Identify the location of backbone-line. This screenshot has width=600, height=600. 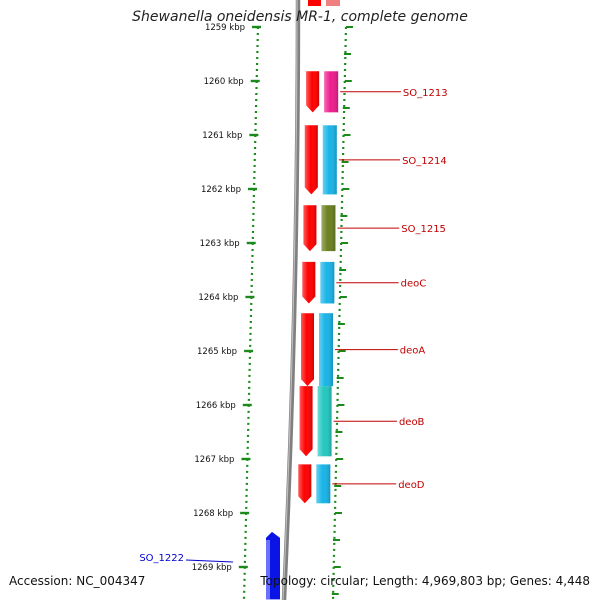
(291, 300).